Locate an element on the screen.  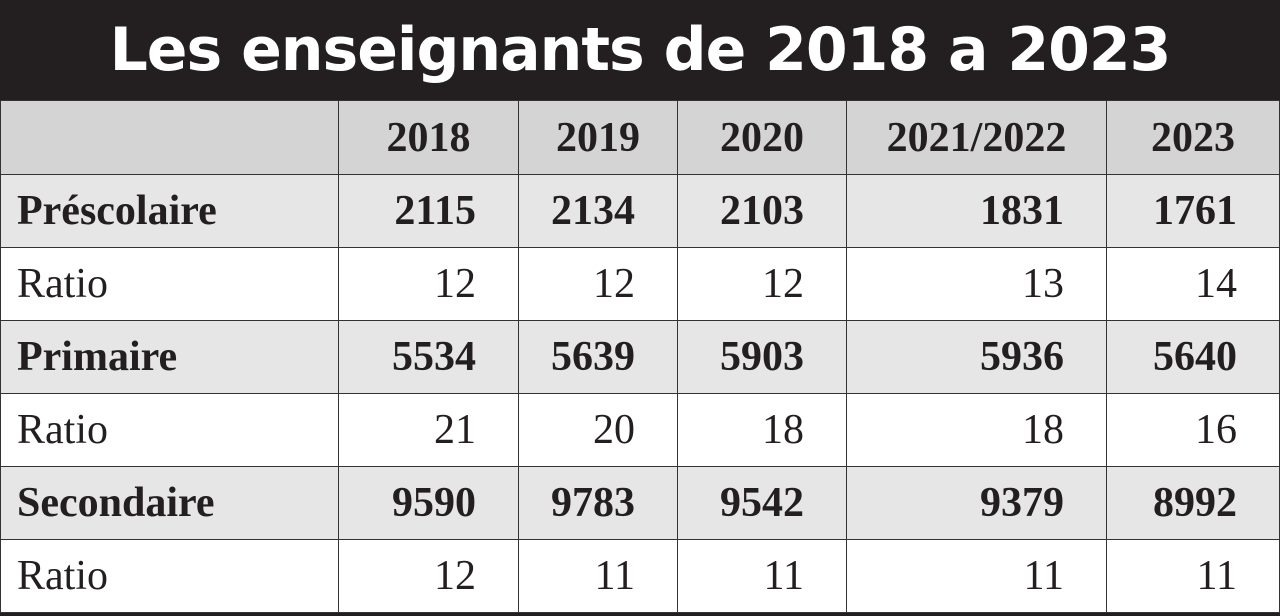
table-cell: 1831 is located at coordinates (976, 211).